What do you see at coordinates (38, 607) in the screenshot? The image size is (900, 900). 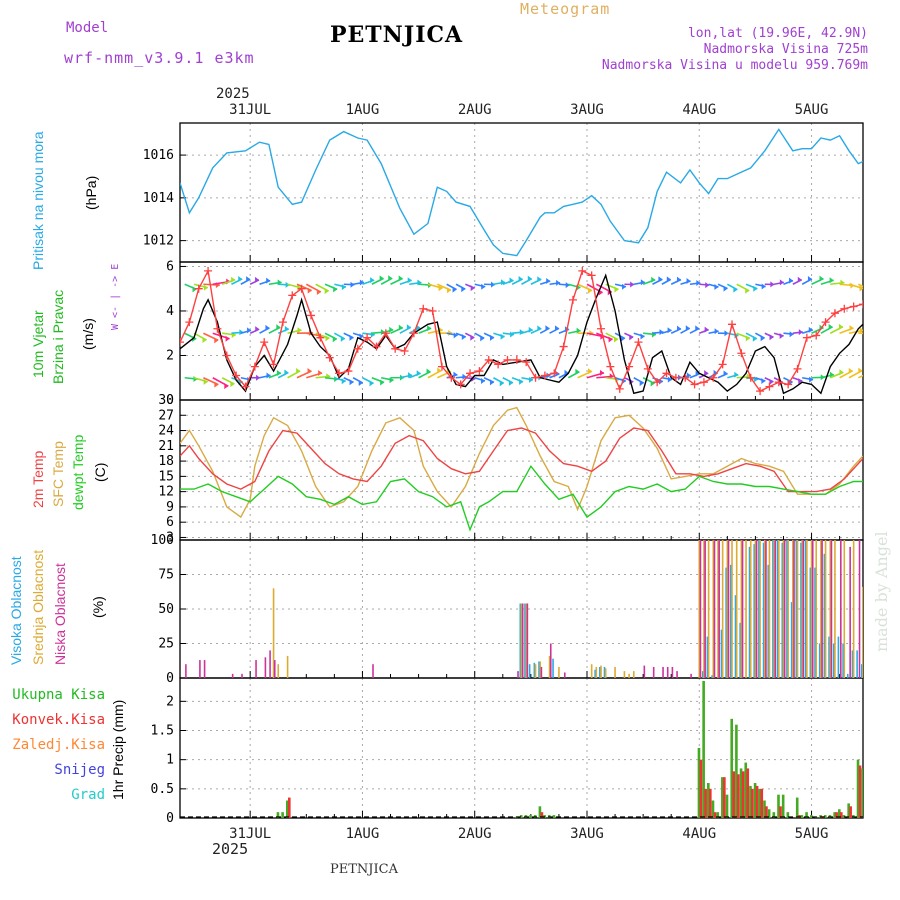 I see `cloud-mid-title: Srednja Oblacnost` at bounding box center [38, 607].